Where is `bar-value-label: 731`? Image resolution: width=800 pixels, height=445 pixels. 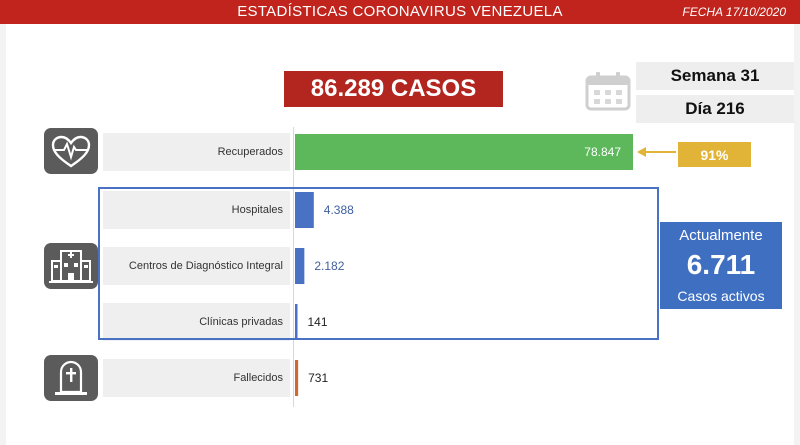 bar-value-label: 731 is located at coordinates (318, 378).